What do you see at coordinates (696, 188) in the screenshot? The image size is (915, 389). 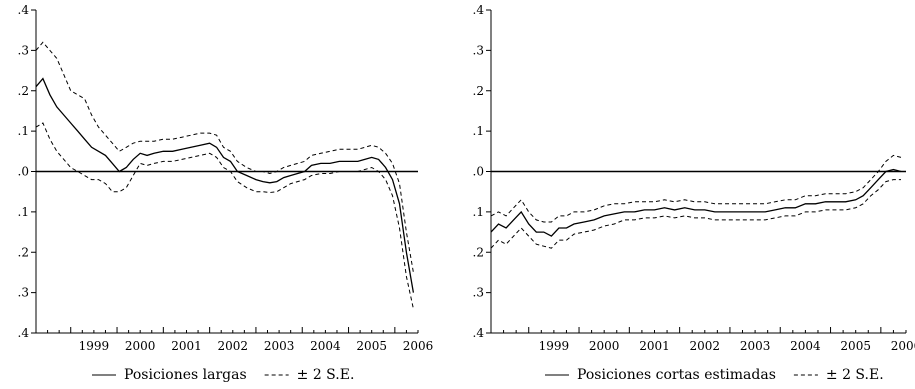 I see `series-line-upper` at bounding box center [696, 188].